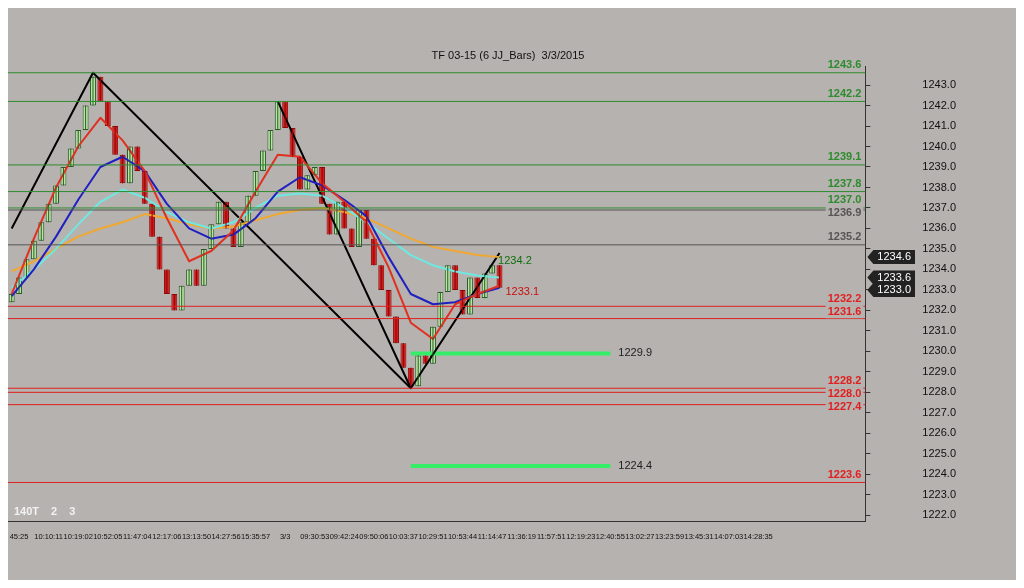  I want to click on y-tick-label: 1224.0, so click(939, 473).